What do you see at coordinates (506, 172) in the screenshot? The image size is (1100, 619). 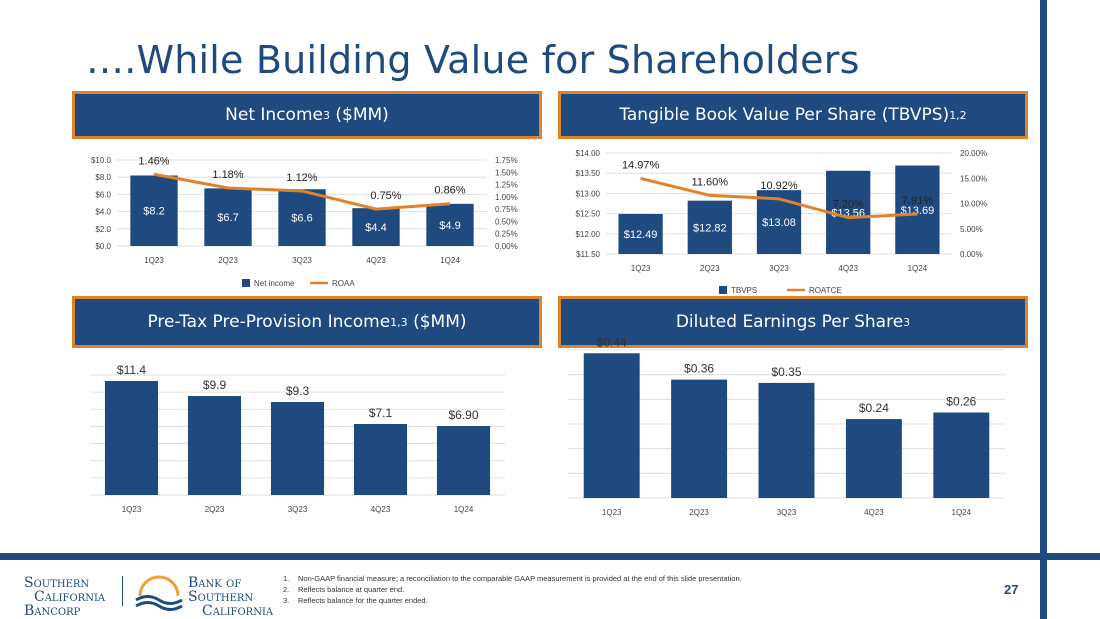 I see `net_income-right-tick-label: 1.50%` at bounding box center [506, 172].